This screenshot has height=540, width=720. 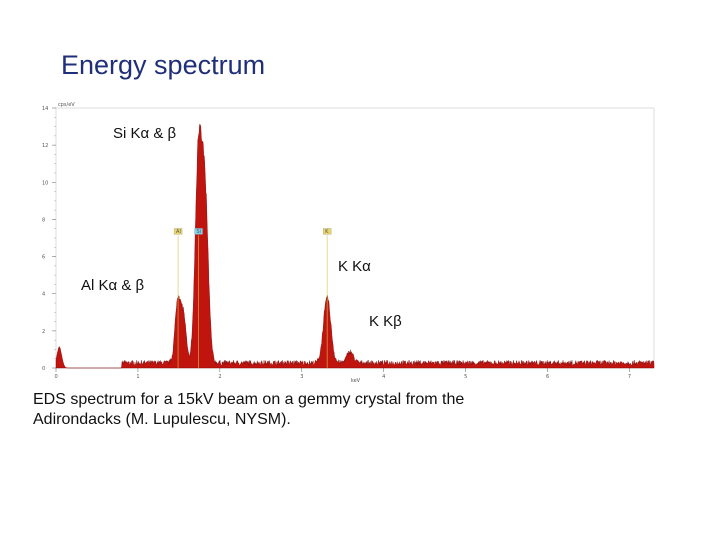 I want to click on y-tick-label: 2, so click(x=43, y=332).